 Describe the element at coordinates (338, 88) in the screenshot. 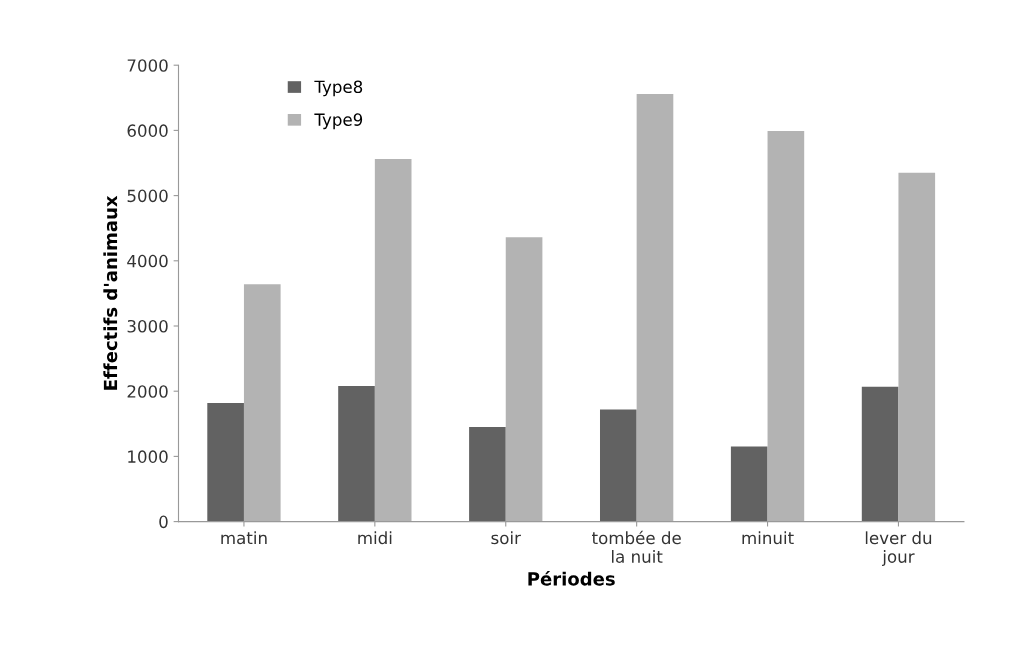

I see `legend-label: Type8` at that location.